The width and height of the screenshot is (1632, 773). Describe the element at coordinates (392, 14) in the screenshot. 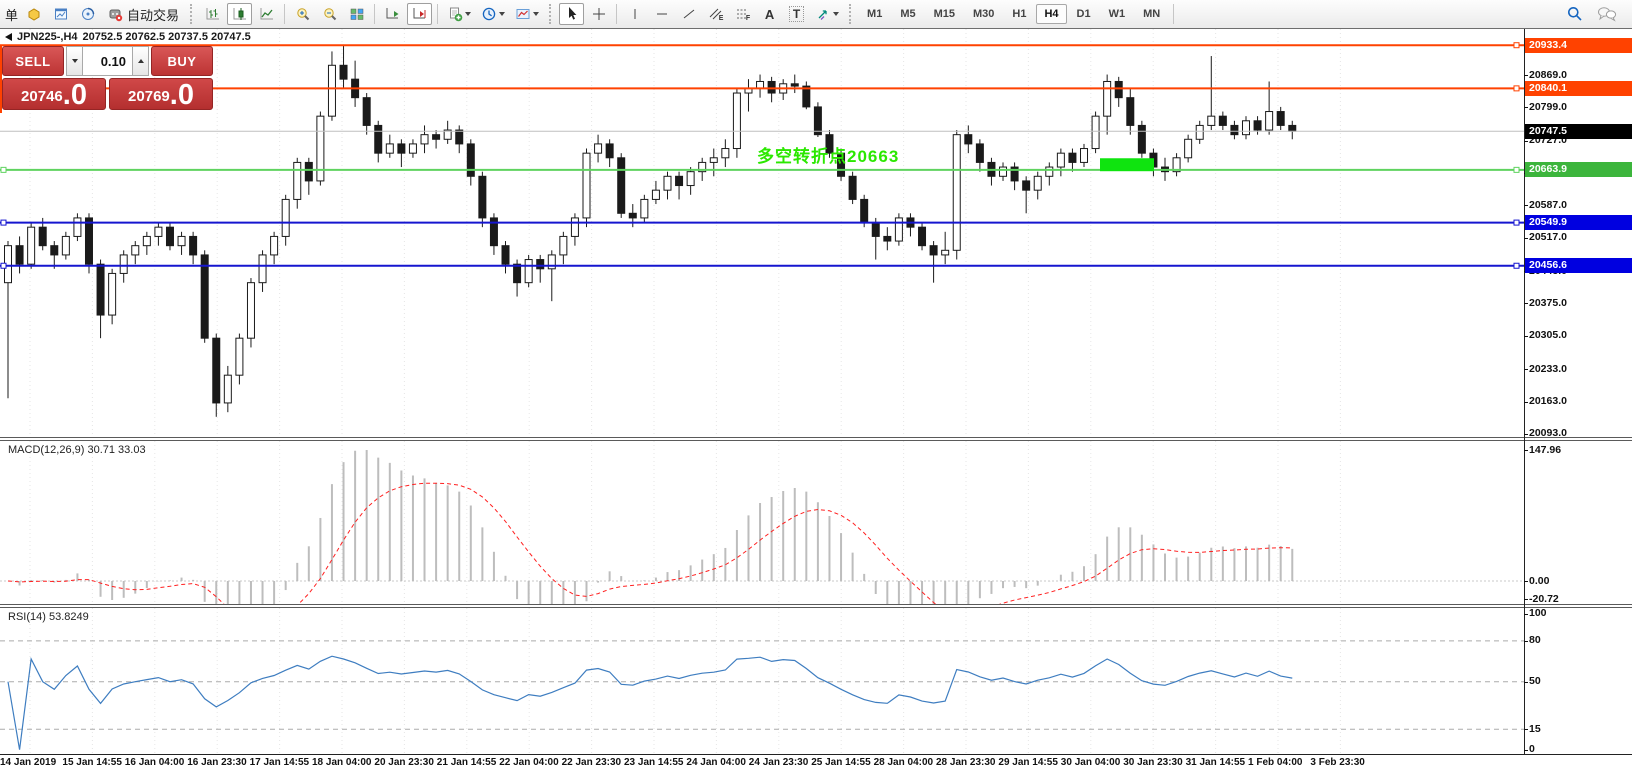

I see `auto-scroll-icon` at that location.